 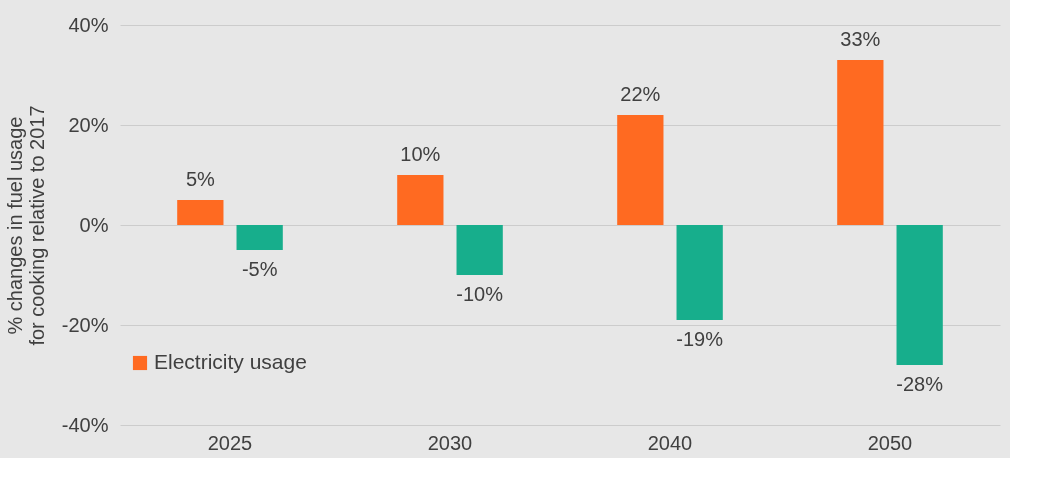 I want to click on data-label: 10%, so click(x=420, y=154).